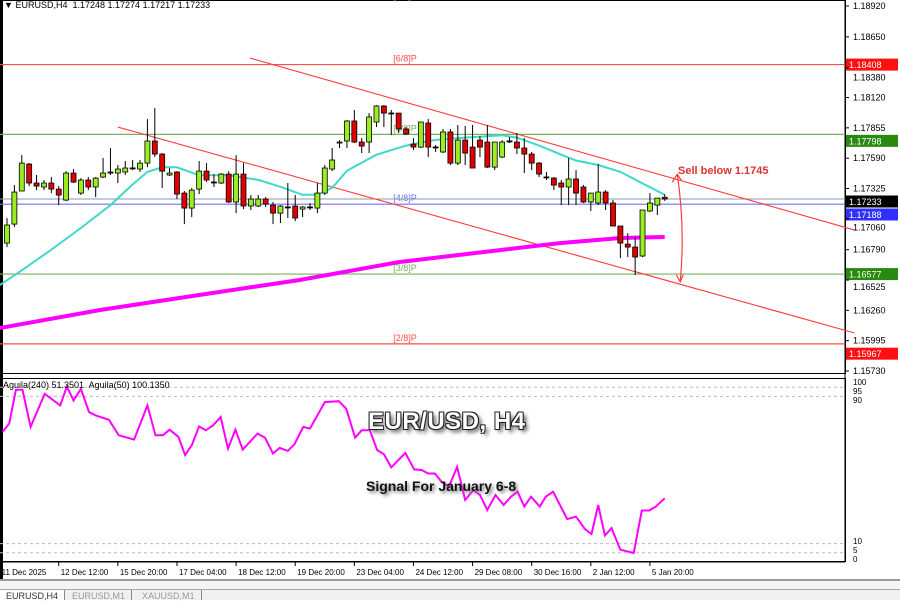 The image size is (900, 602). I want to click on x-tick-label: 11 Dec 2025, so click(24, 572).